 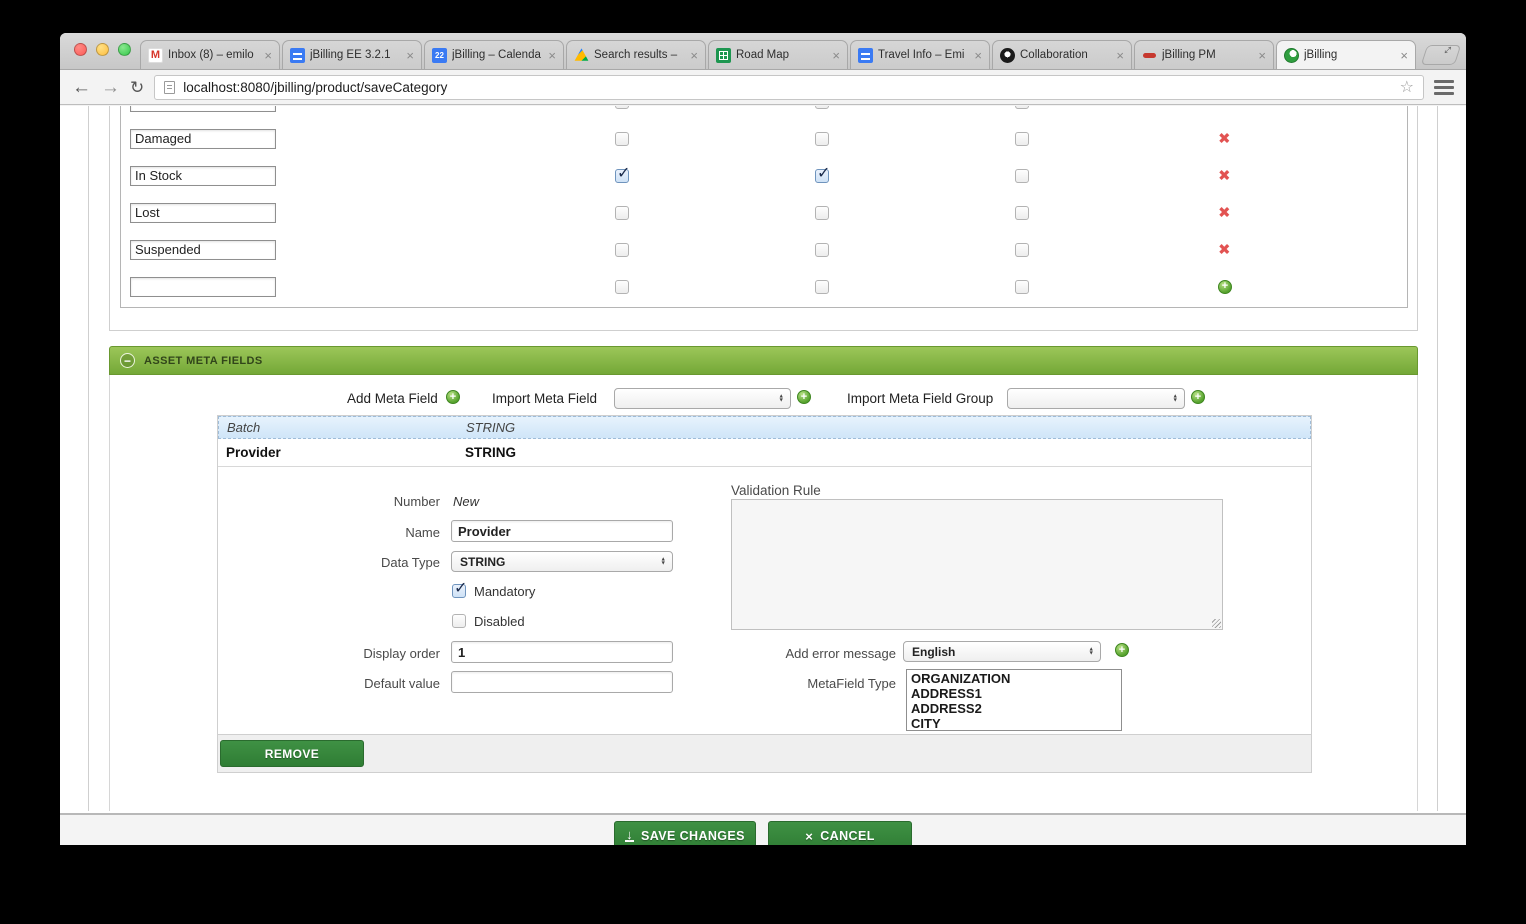 What do you see at coordinates (1406, 87) in the screenshot?
I see `bookmark-star-icon: ☆` at bounding box center [1406, 87].